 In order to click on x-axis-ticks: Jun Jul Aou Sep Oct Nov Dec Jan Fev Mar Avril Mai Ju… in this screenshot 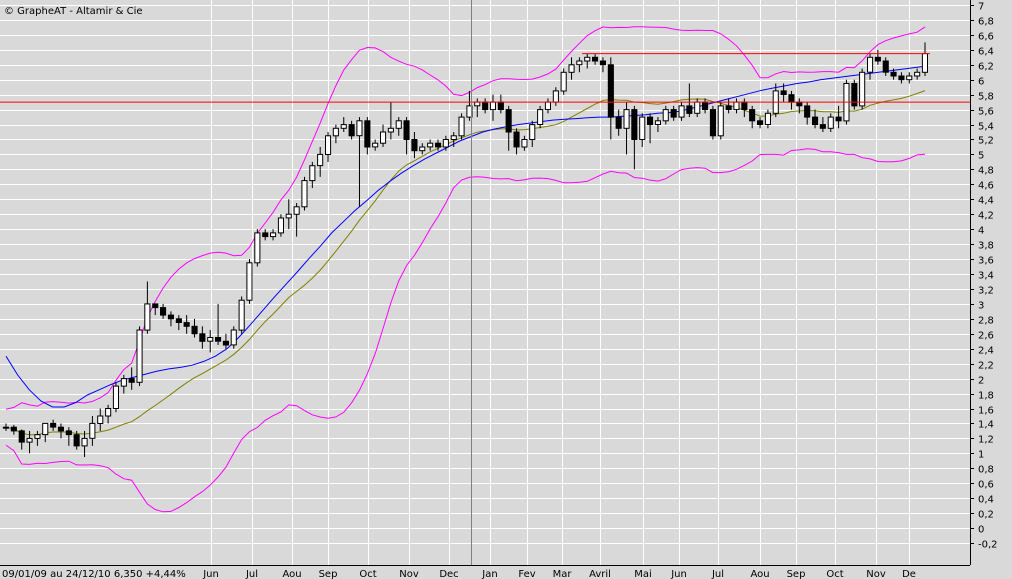, I will do `click(559, 574)`.